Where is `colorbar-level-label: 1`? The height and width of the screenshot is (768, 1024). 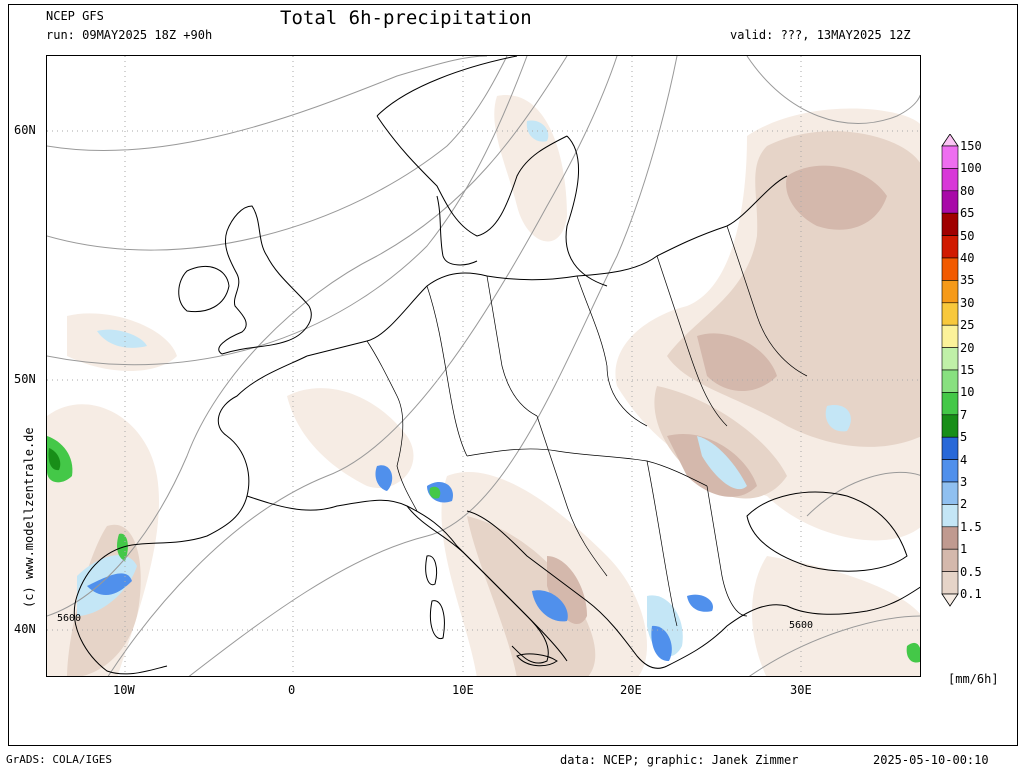 colorbar-level-label: 1 is located at coordinates (964, 549).